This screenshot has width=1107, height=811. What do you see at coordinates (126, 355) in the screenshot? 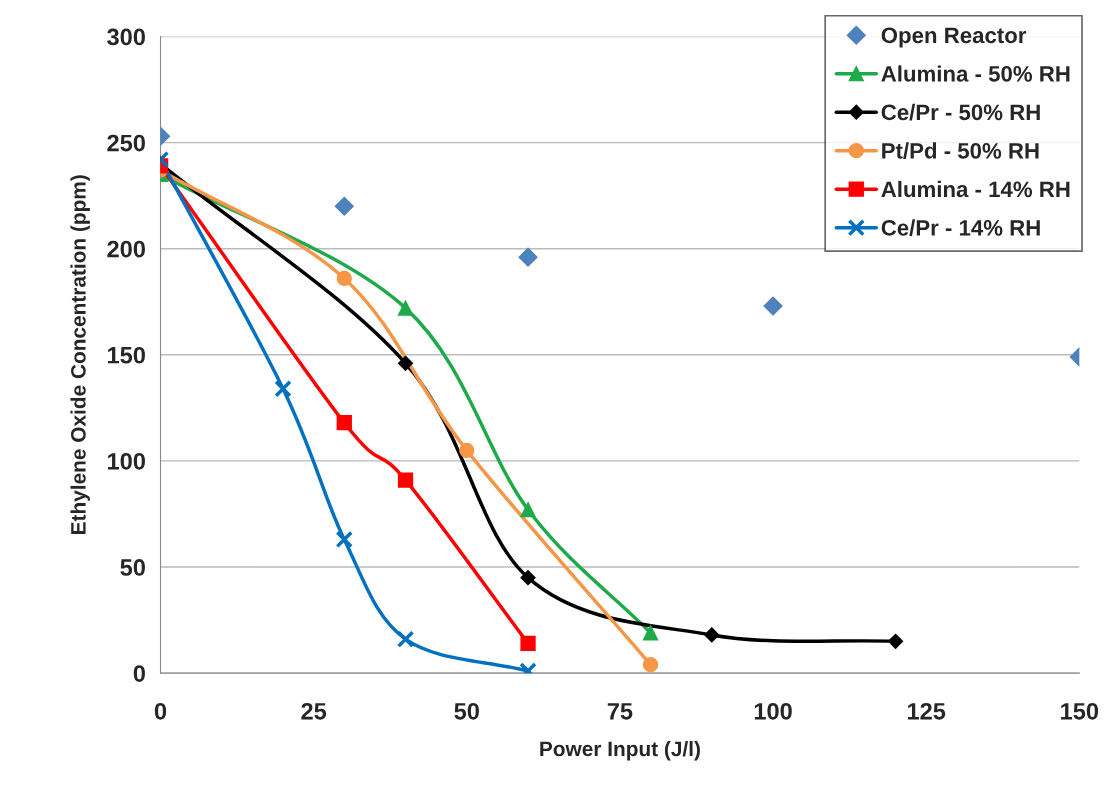
I see `y-tick-label: 150` at bounding box center [126, 355].